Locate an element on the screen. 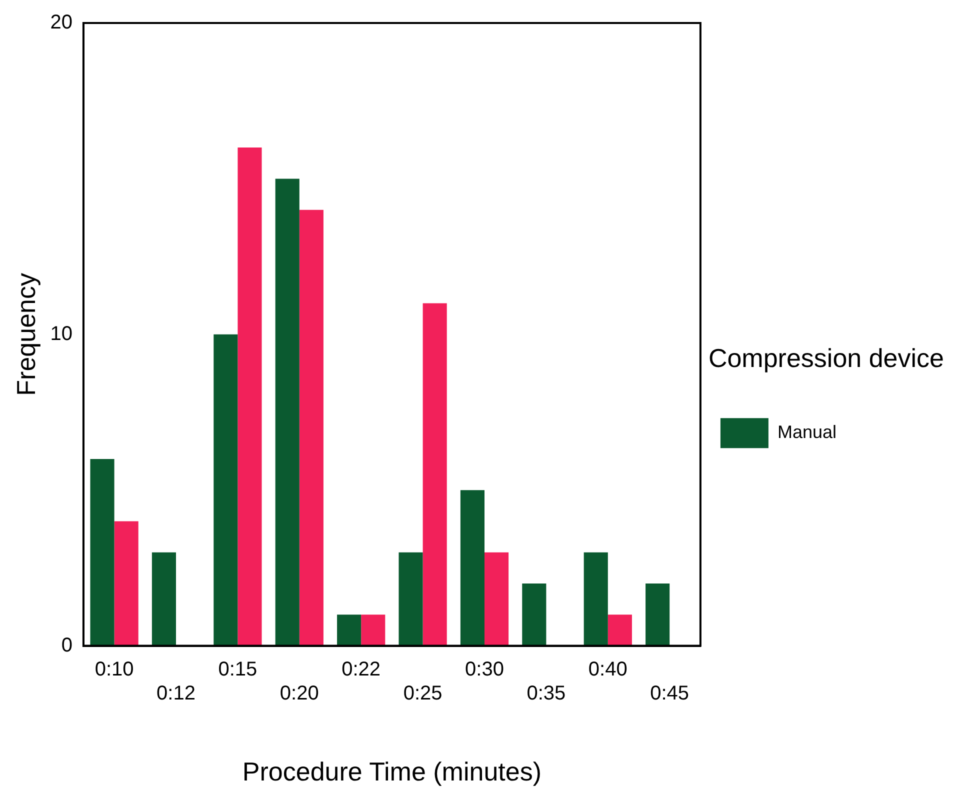  y-tick-label: 20 is located at coordinates (61, 23).